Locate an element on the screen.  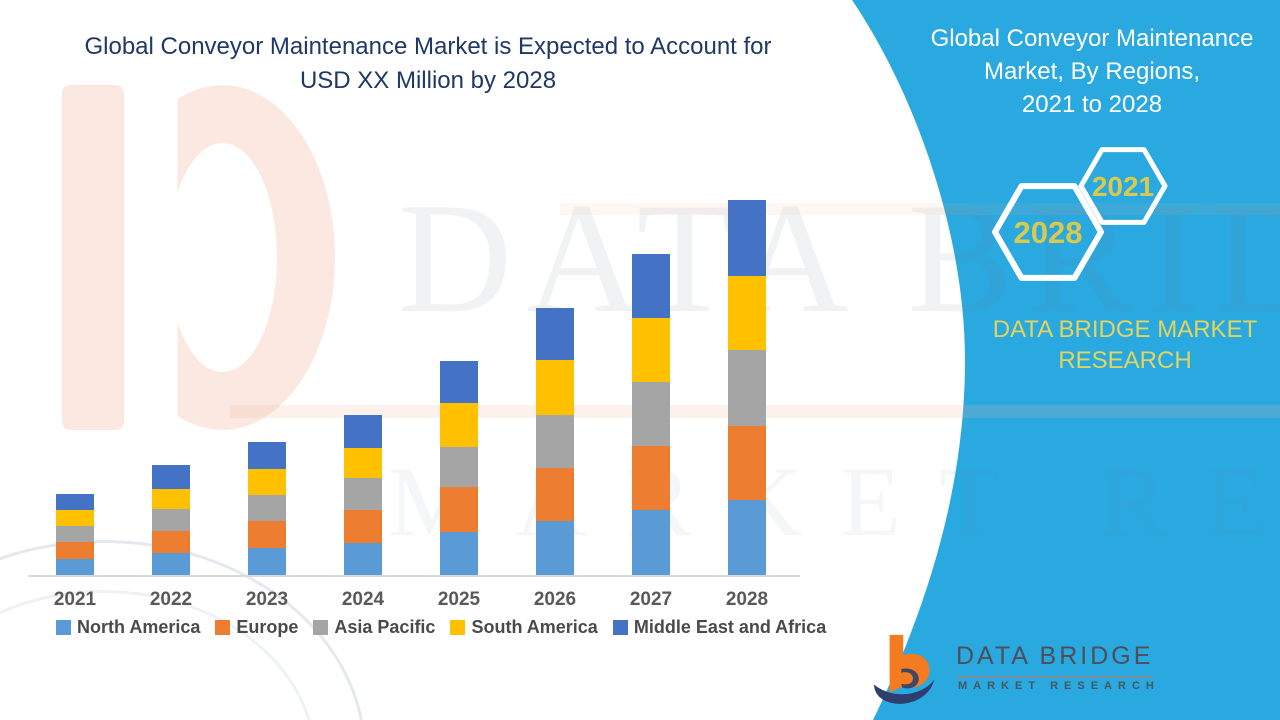
bar-segment-2022-north-america is located at coordinates (171, 564).